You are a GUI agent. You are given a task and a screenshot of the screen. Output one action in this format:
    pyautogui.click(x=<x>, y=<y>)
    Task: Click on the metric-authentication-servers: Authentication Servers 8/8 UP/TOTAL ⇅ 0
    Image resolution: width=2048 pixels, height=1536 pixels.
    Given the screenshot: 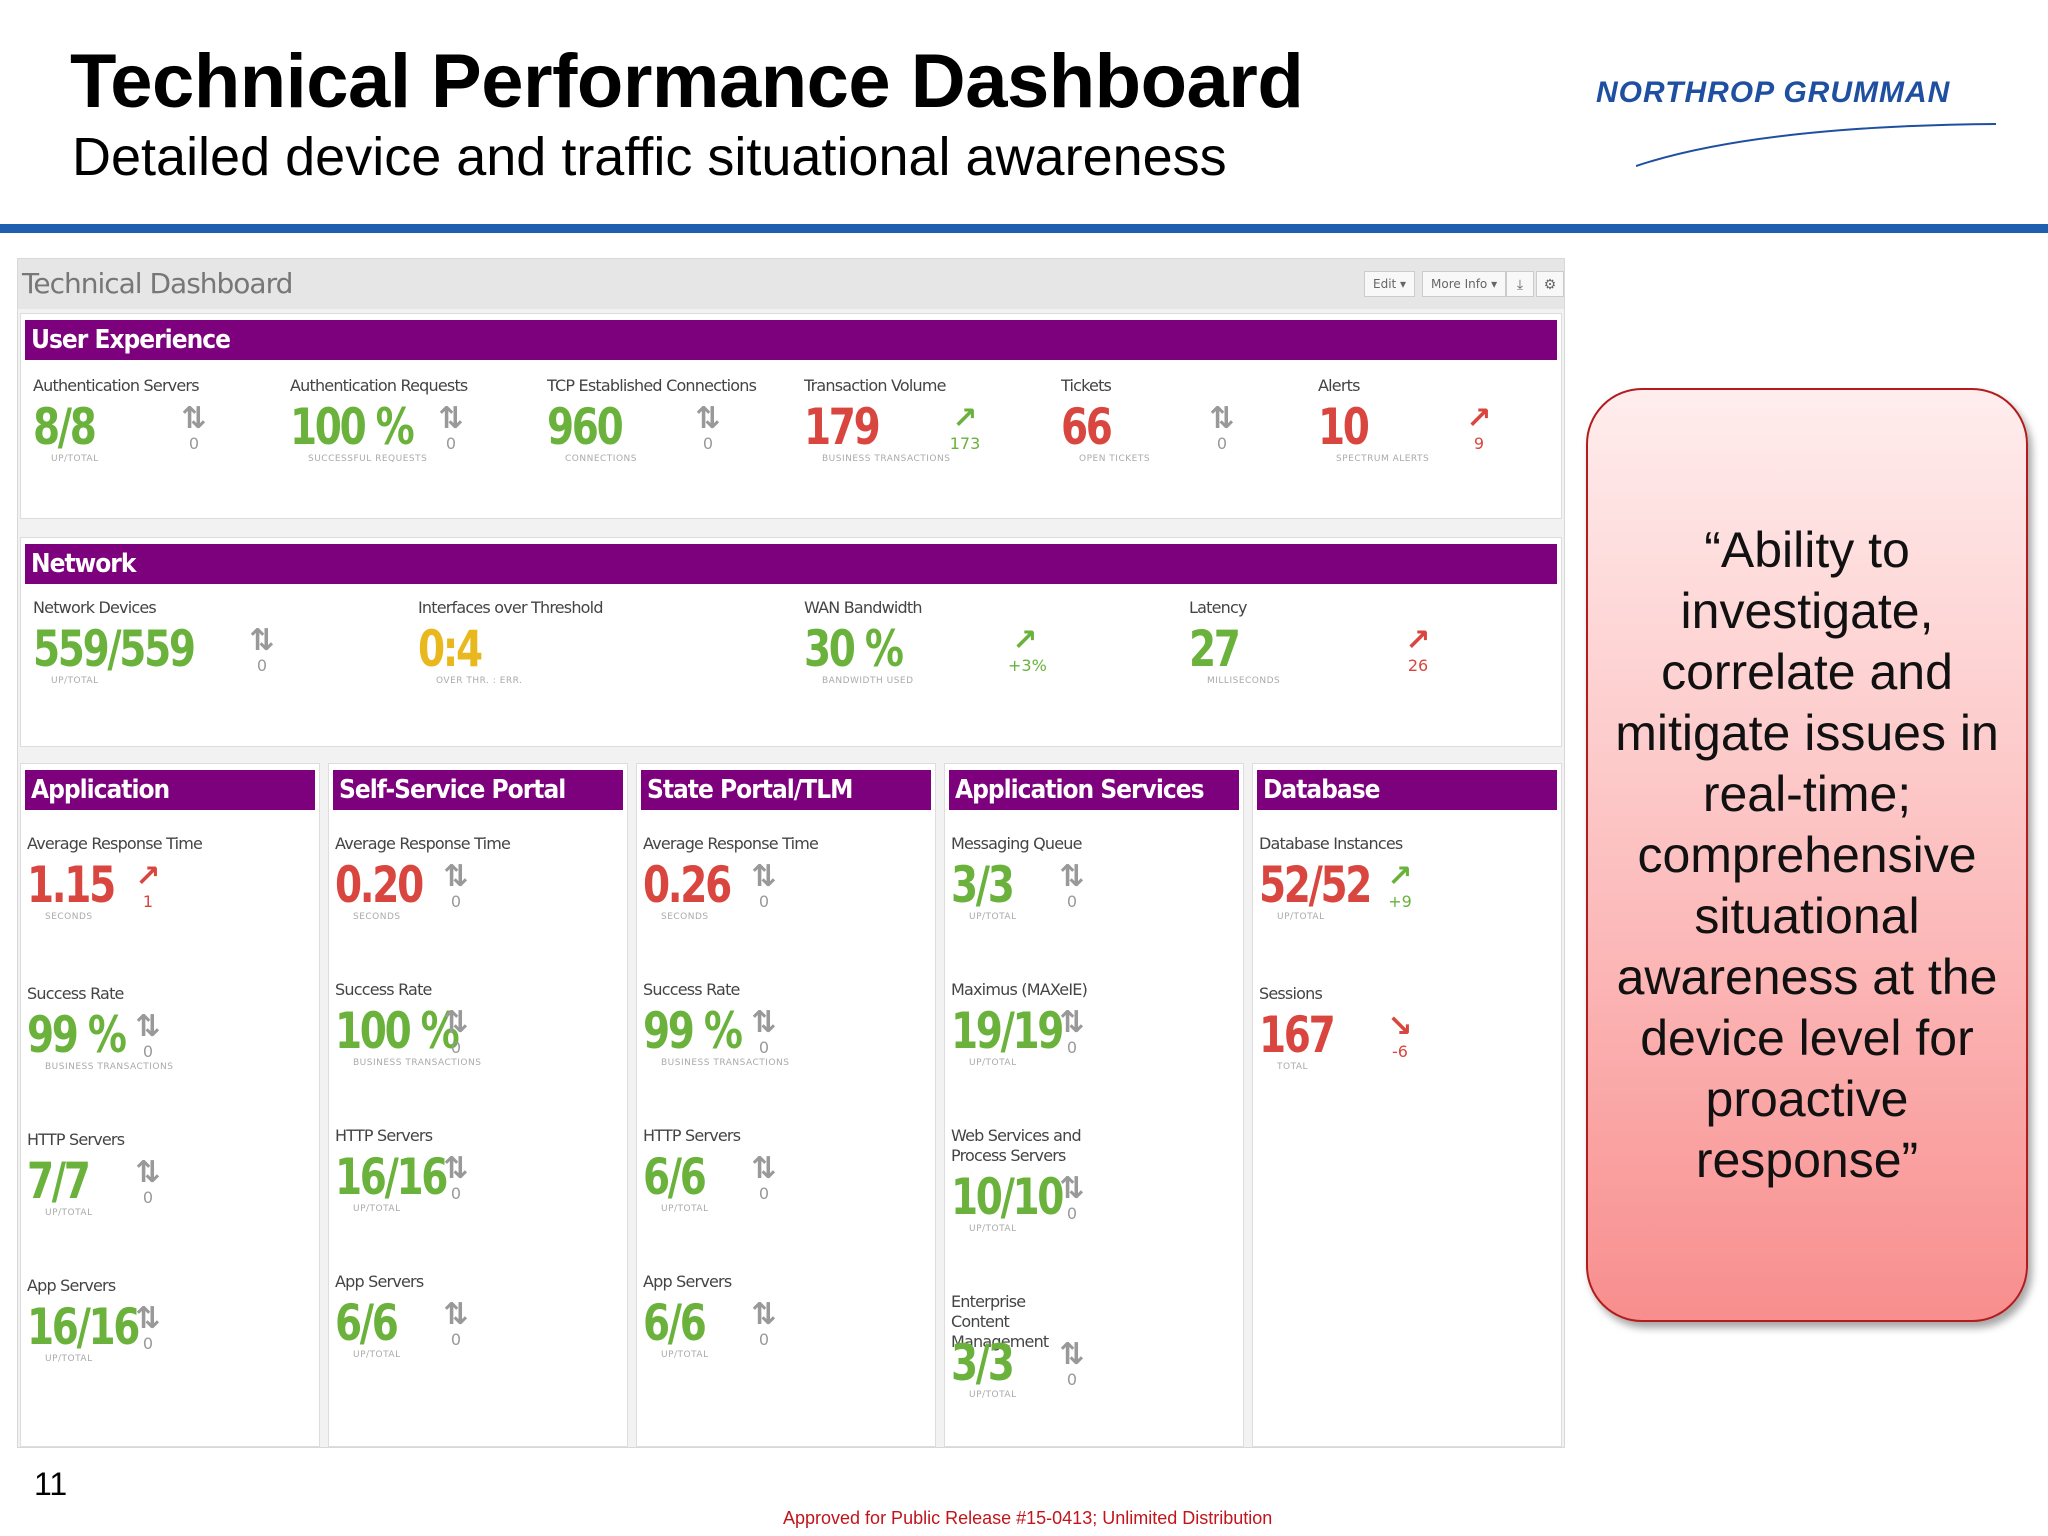 What is the action you would take?
    pyautogui.click(x=152, y=436)
    